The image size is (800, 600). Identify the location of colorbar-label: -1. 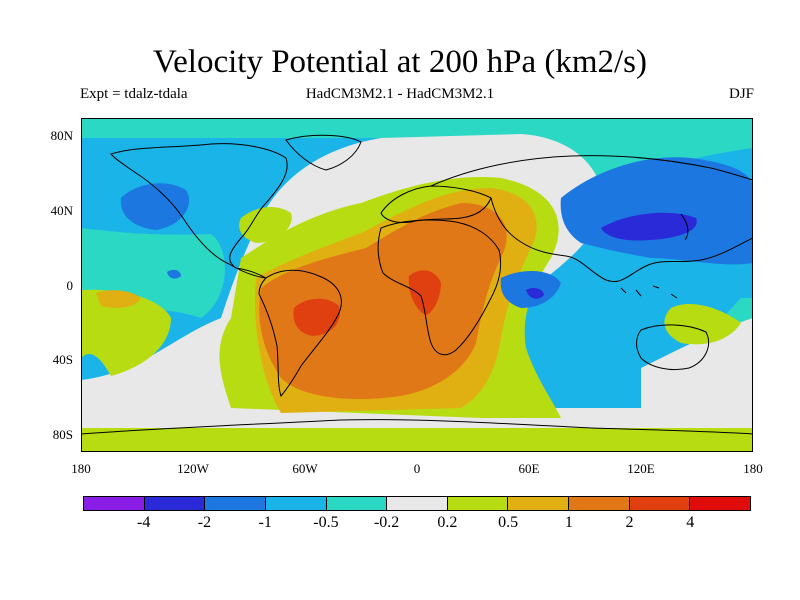
(265, 522).